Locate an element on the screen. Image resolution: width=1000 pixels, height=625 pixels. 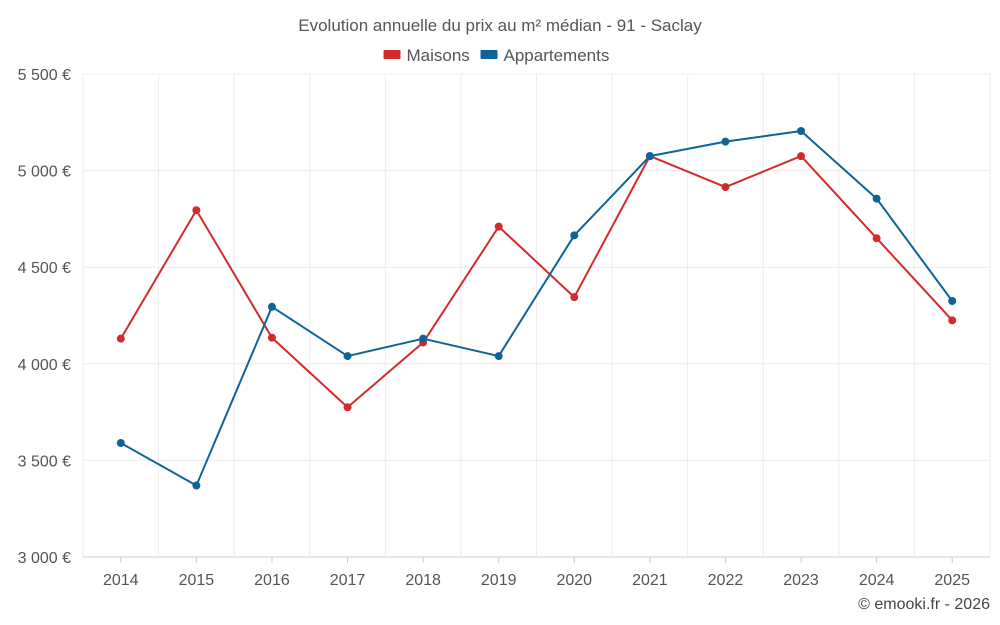
y-tick-label: 4 500 € is located at coordinates (44, 268).